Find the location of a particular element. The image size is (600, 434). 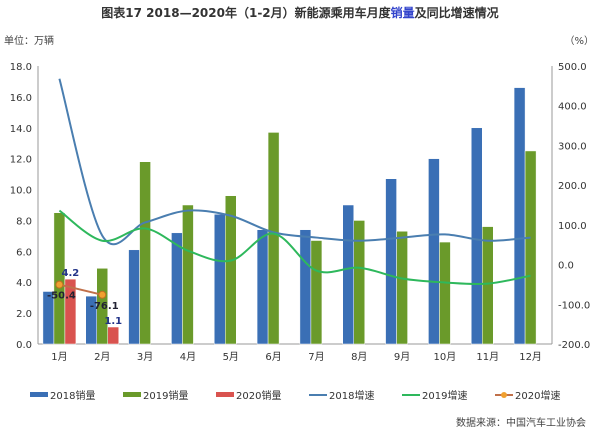

line-data-label: -50.4 is located at coordinates (61, 296).